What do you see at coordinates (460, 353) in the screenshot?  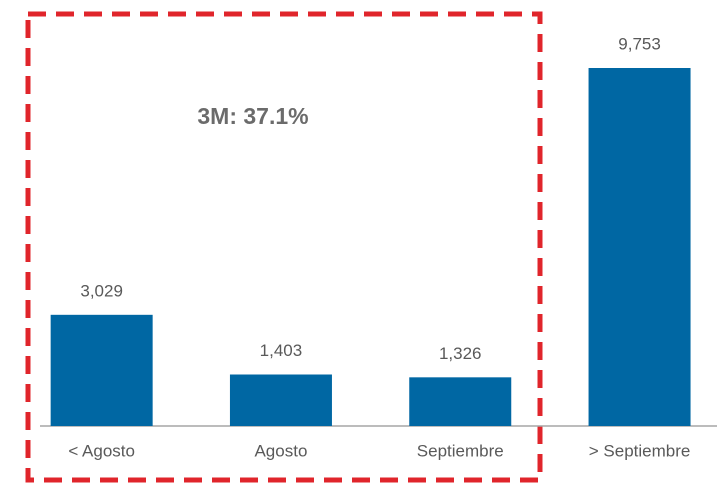 I see `value-label: 1,326` at bounding box center [460, 353].